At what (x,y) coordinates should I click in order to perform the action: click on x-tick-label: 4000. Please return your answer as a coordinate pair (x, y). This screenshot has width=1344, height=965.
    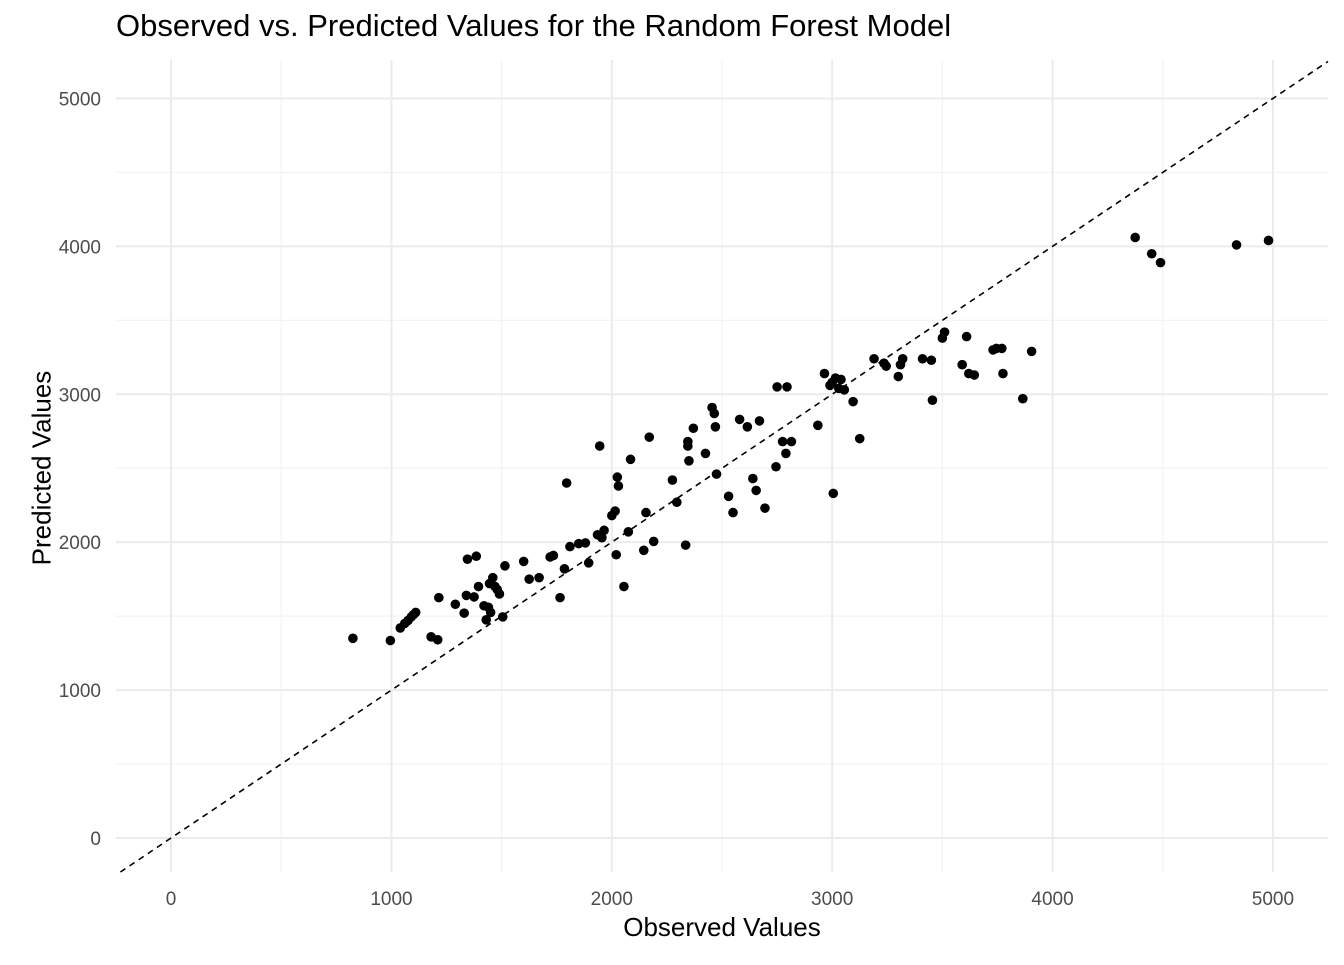
    Looking at the image, I should click on (1052, 899).